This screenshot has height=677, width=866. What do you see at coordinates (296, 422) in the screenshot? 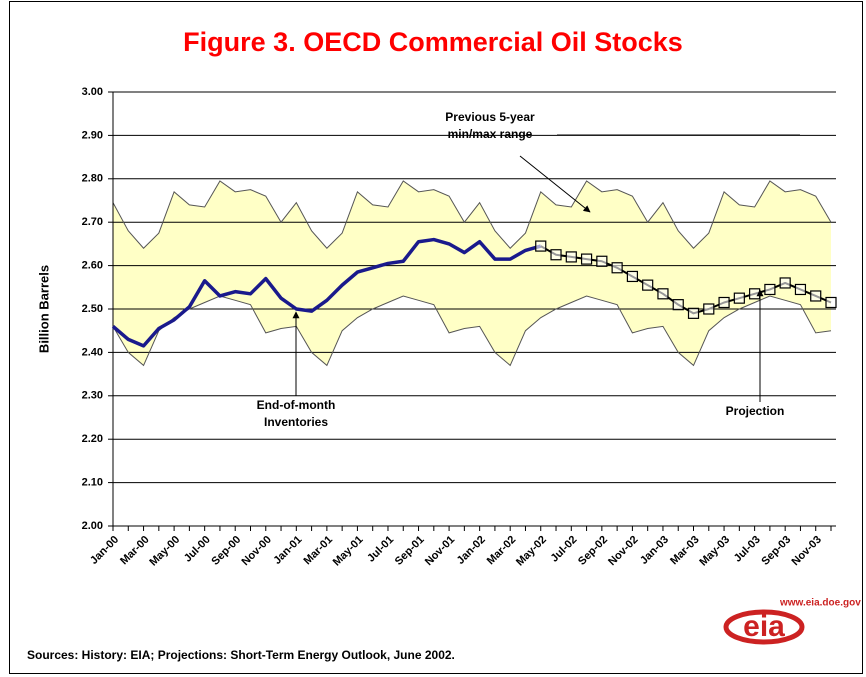
I see `annotation: Inventories` at bounding box center [296, 422].